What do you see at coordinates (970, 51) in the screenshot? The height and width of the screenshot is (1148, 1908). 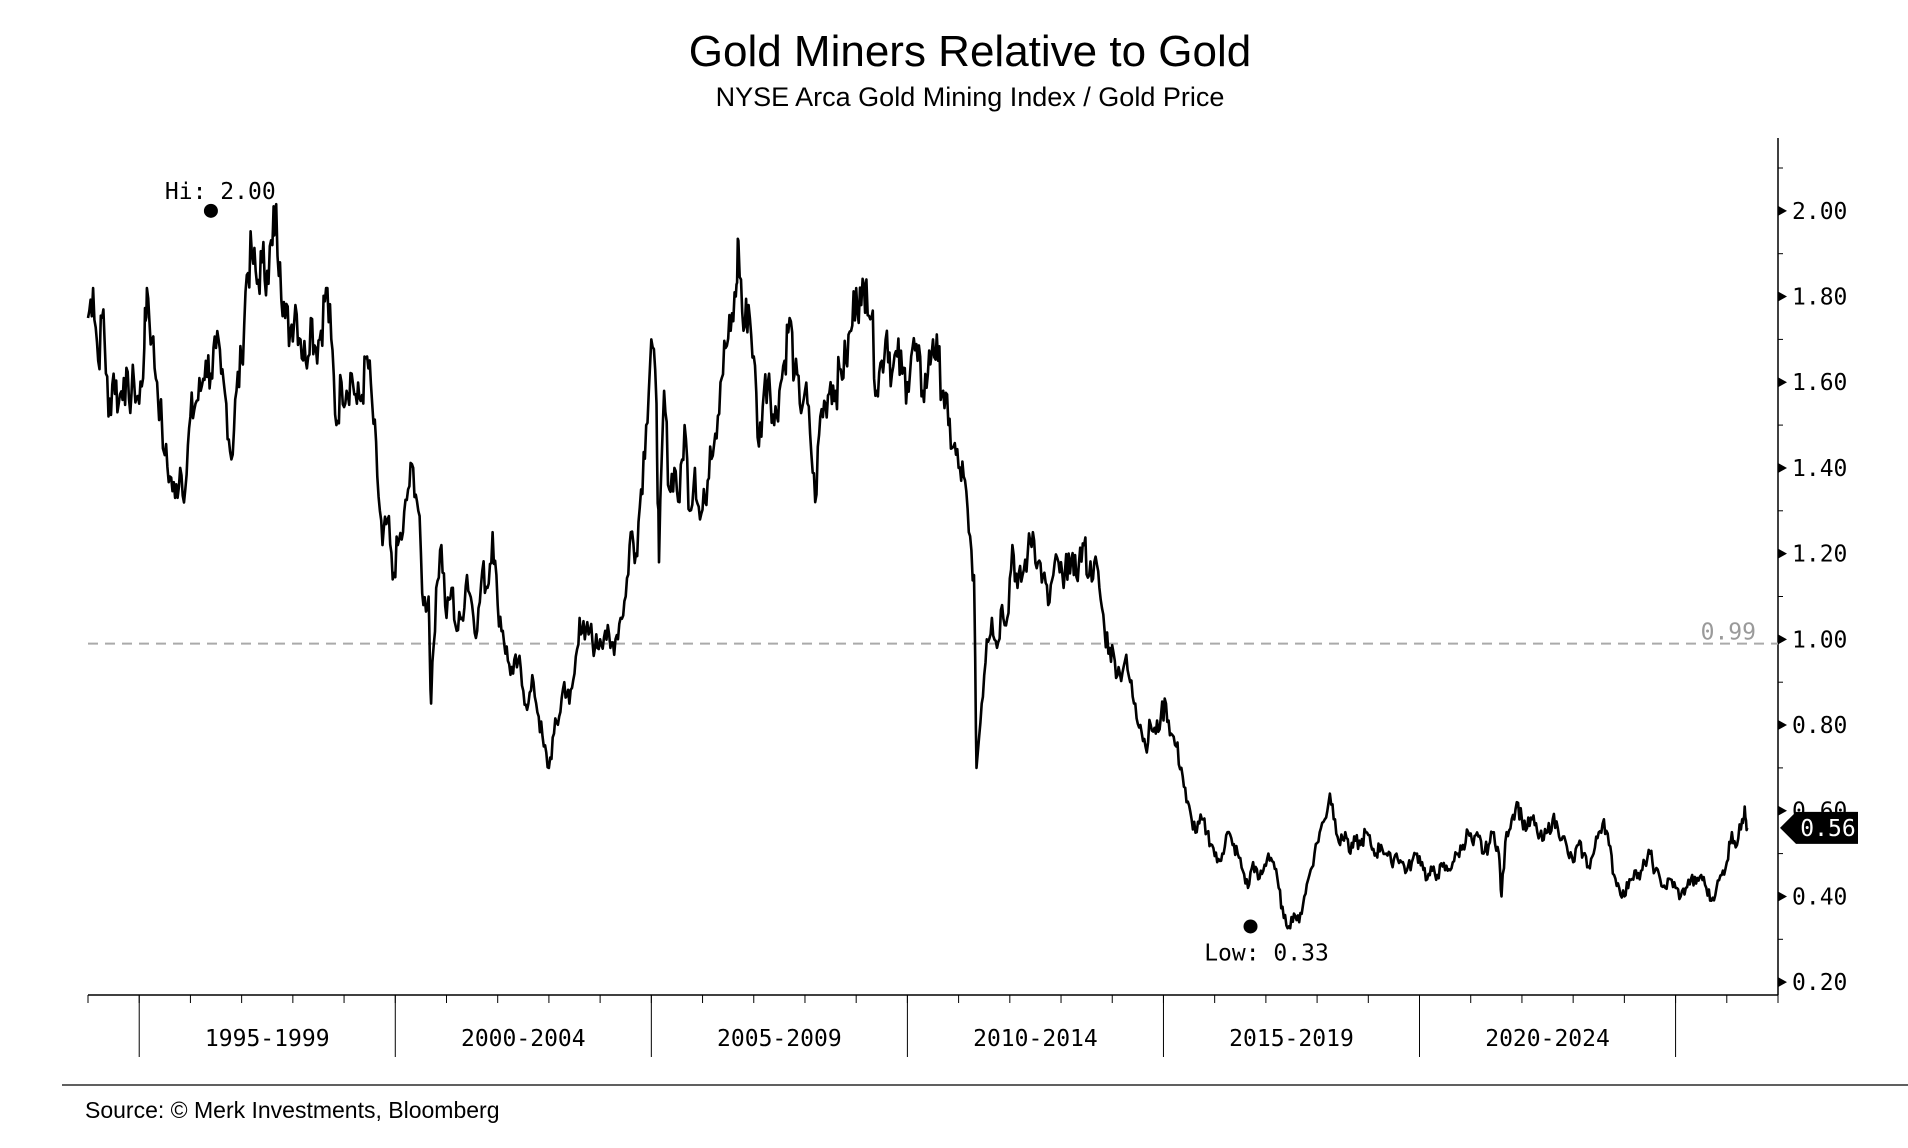 I see `chart-title: Gold Miners Relative to Gold` at bounding box center [970, 51].